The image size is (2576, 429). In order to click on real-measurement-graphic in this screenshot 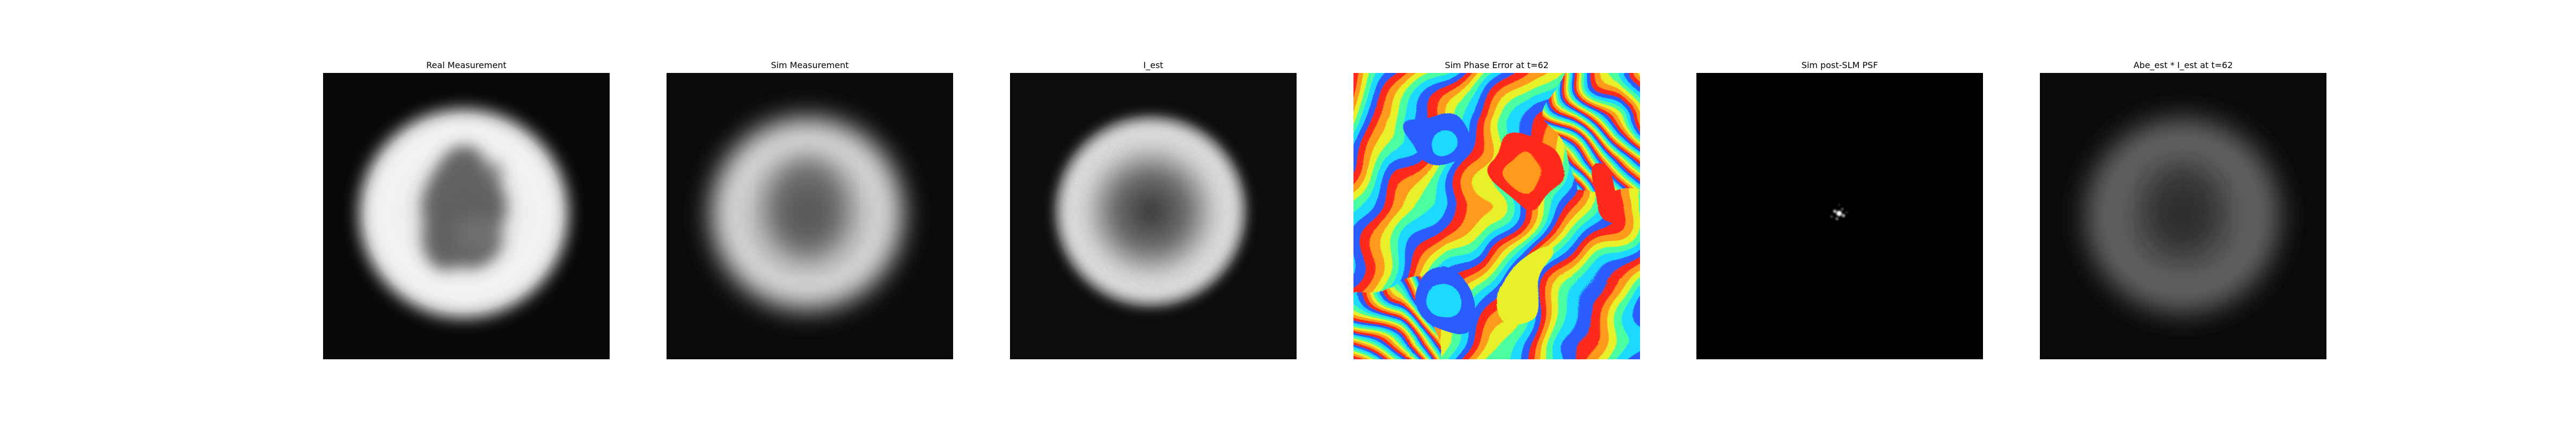, I will do `click(466, 216)`.